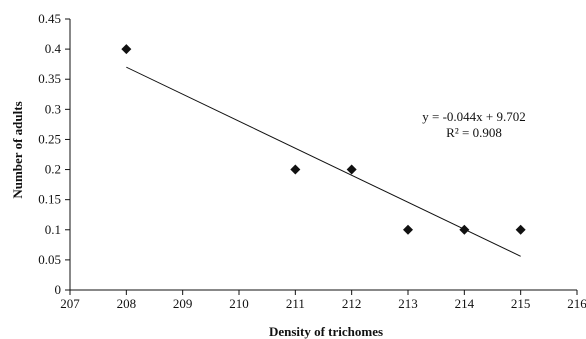  What do you see at coordinates (53, 169) in the screenshot?
I see `y-tick-label: 0.2` at bounding box center [53, 169].